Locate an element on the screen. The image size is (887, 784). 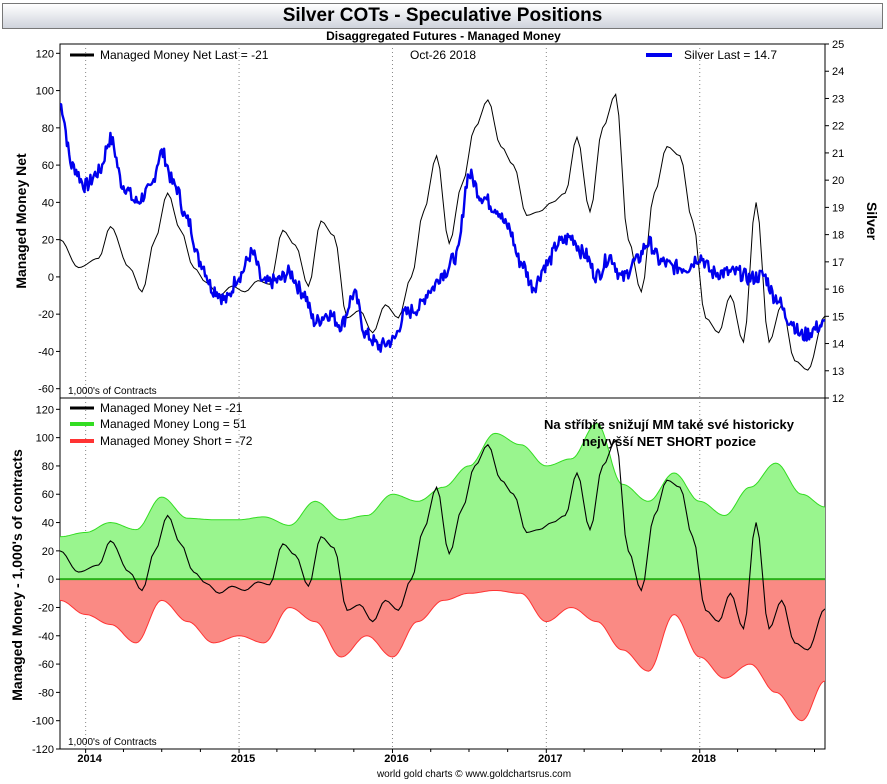
bottom-y-tick-label: -40 is located at coordinates (46, 637).